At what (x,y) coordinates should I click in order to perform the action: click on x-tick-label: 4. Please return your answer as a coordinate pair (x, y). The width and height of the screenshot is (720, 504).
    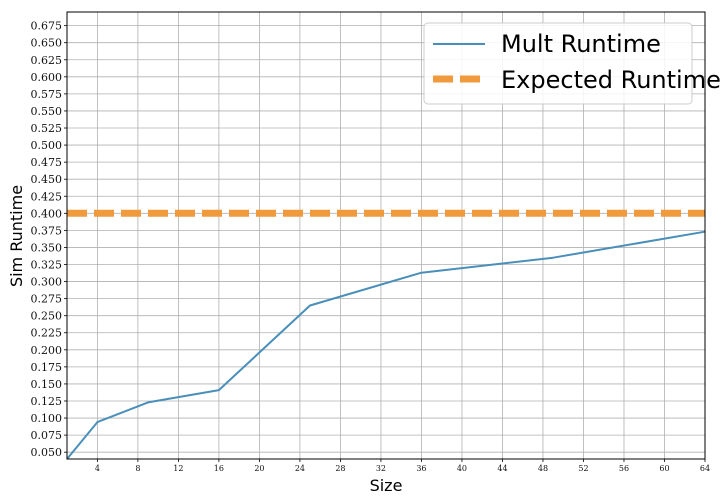
    Looking at the image, I should click on (97, 468).